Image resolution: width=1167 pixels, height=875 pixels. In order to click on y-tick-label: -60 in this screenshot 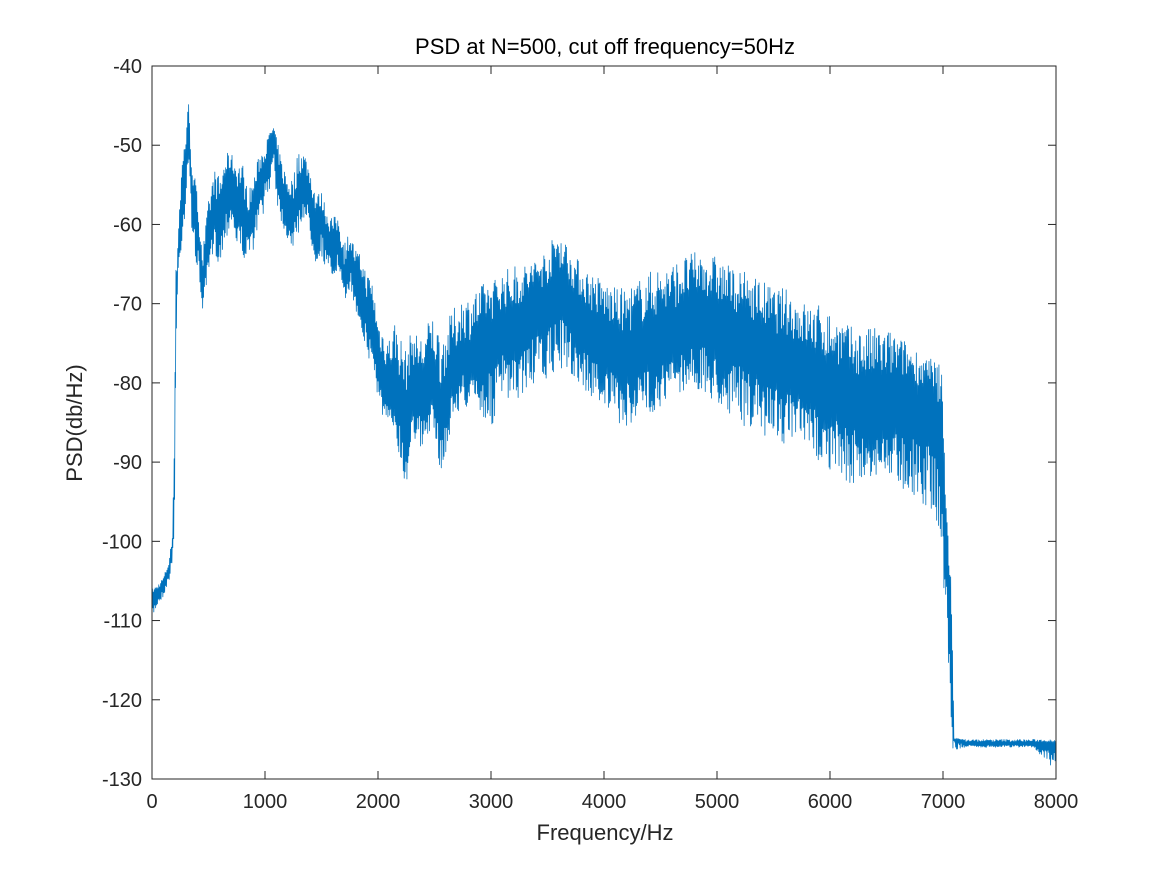, I will do `click(127, 225)`.